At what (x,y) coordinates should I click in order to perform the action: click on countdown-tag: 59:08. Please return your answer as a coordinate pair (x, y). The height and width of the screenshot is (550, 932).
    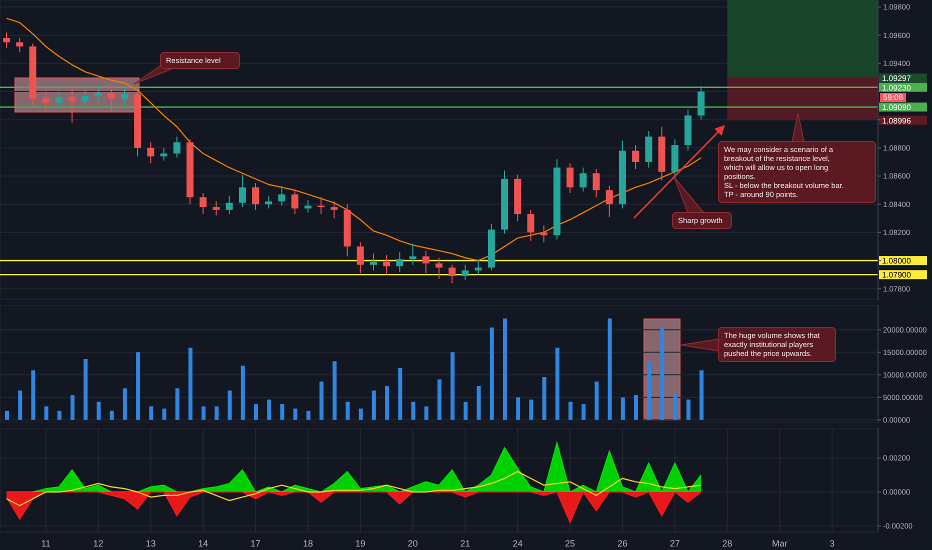
    Looking at the image, I should click on (893, 97).